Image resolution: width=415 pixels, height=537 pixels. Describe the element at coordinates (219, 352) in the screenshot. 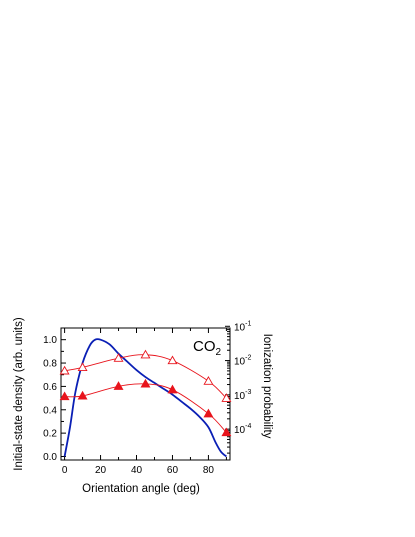

I see `molecule-annotation-subscript: 2` at that location.